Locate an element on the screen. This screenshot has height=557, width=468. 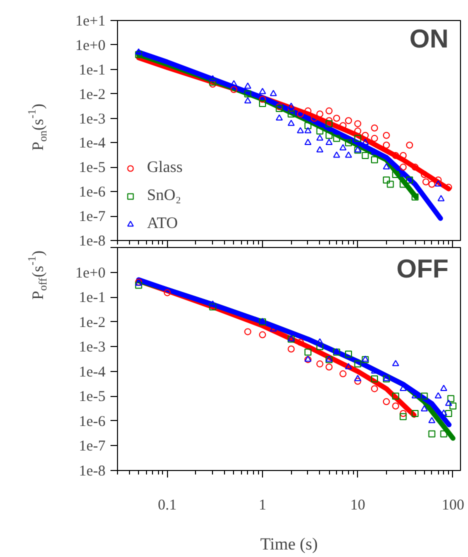
legend-label: SnO₂ is located at coordinates (164, 196).